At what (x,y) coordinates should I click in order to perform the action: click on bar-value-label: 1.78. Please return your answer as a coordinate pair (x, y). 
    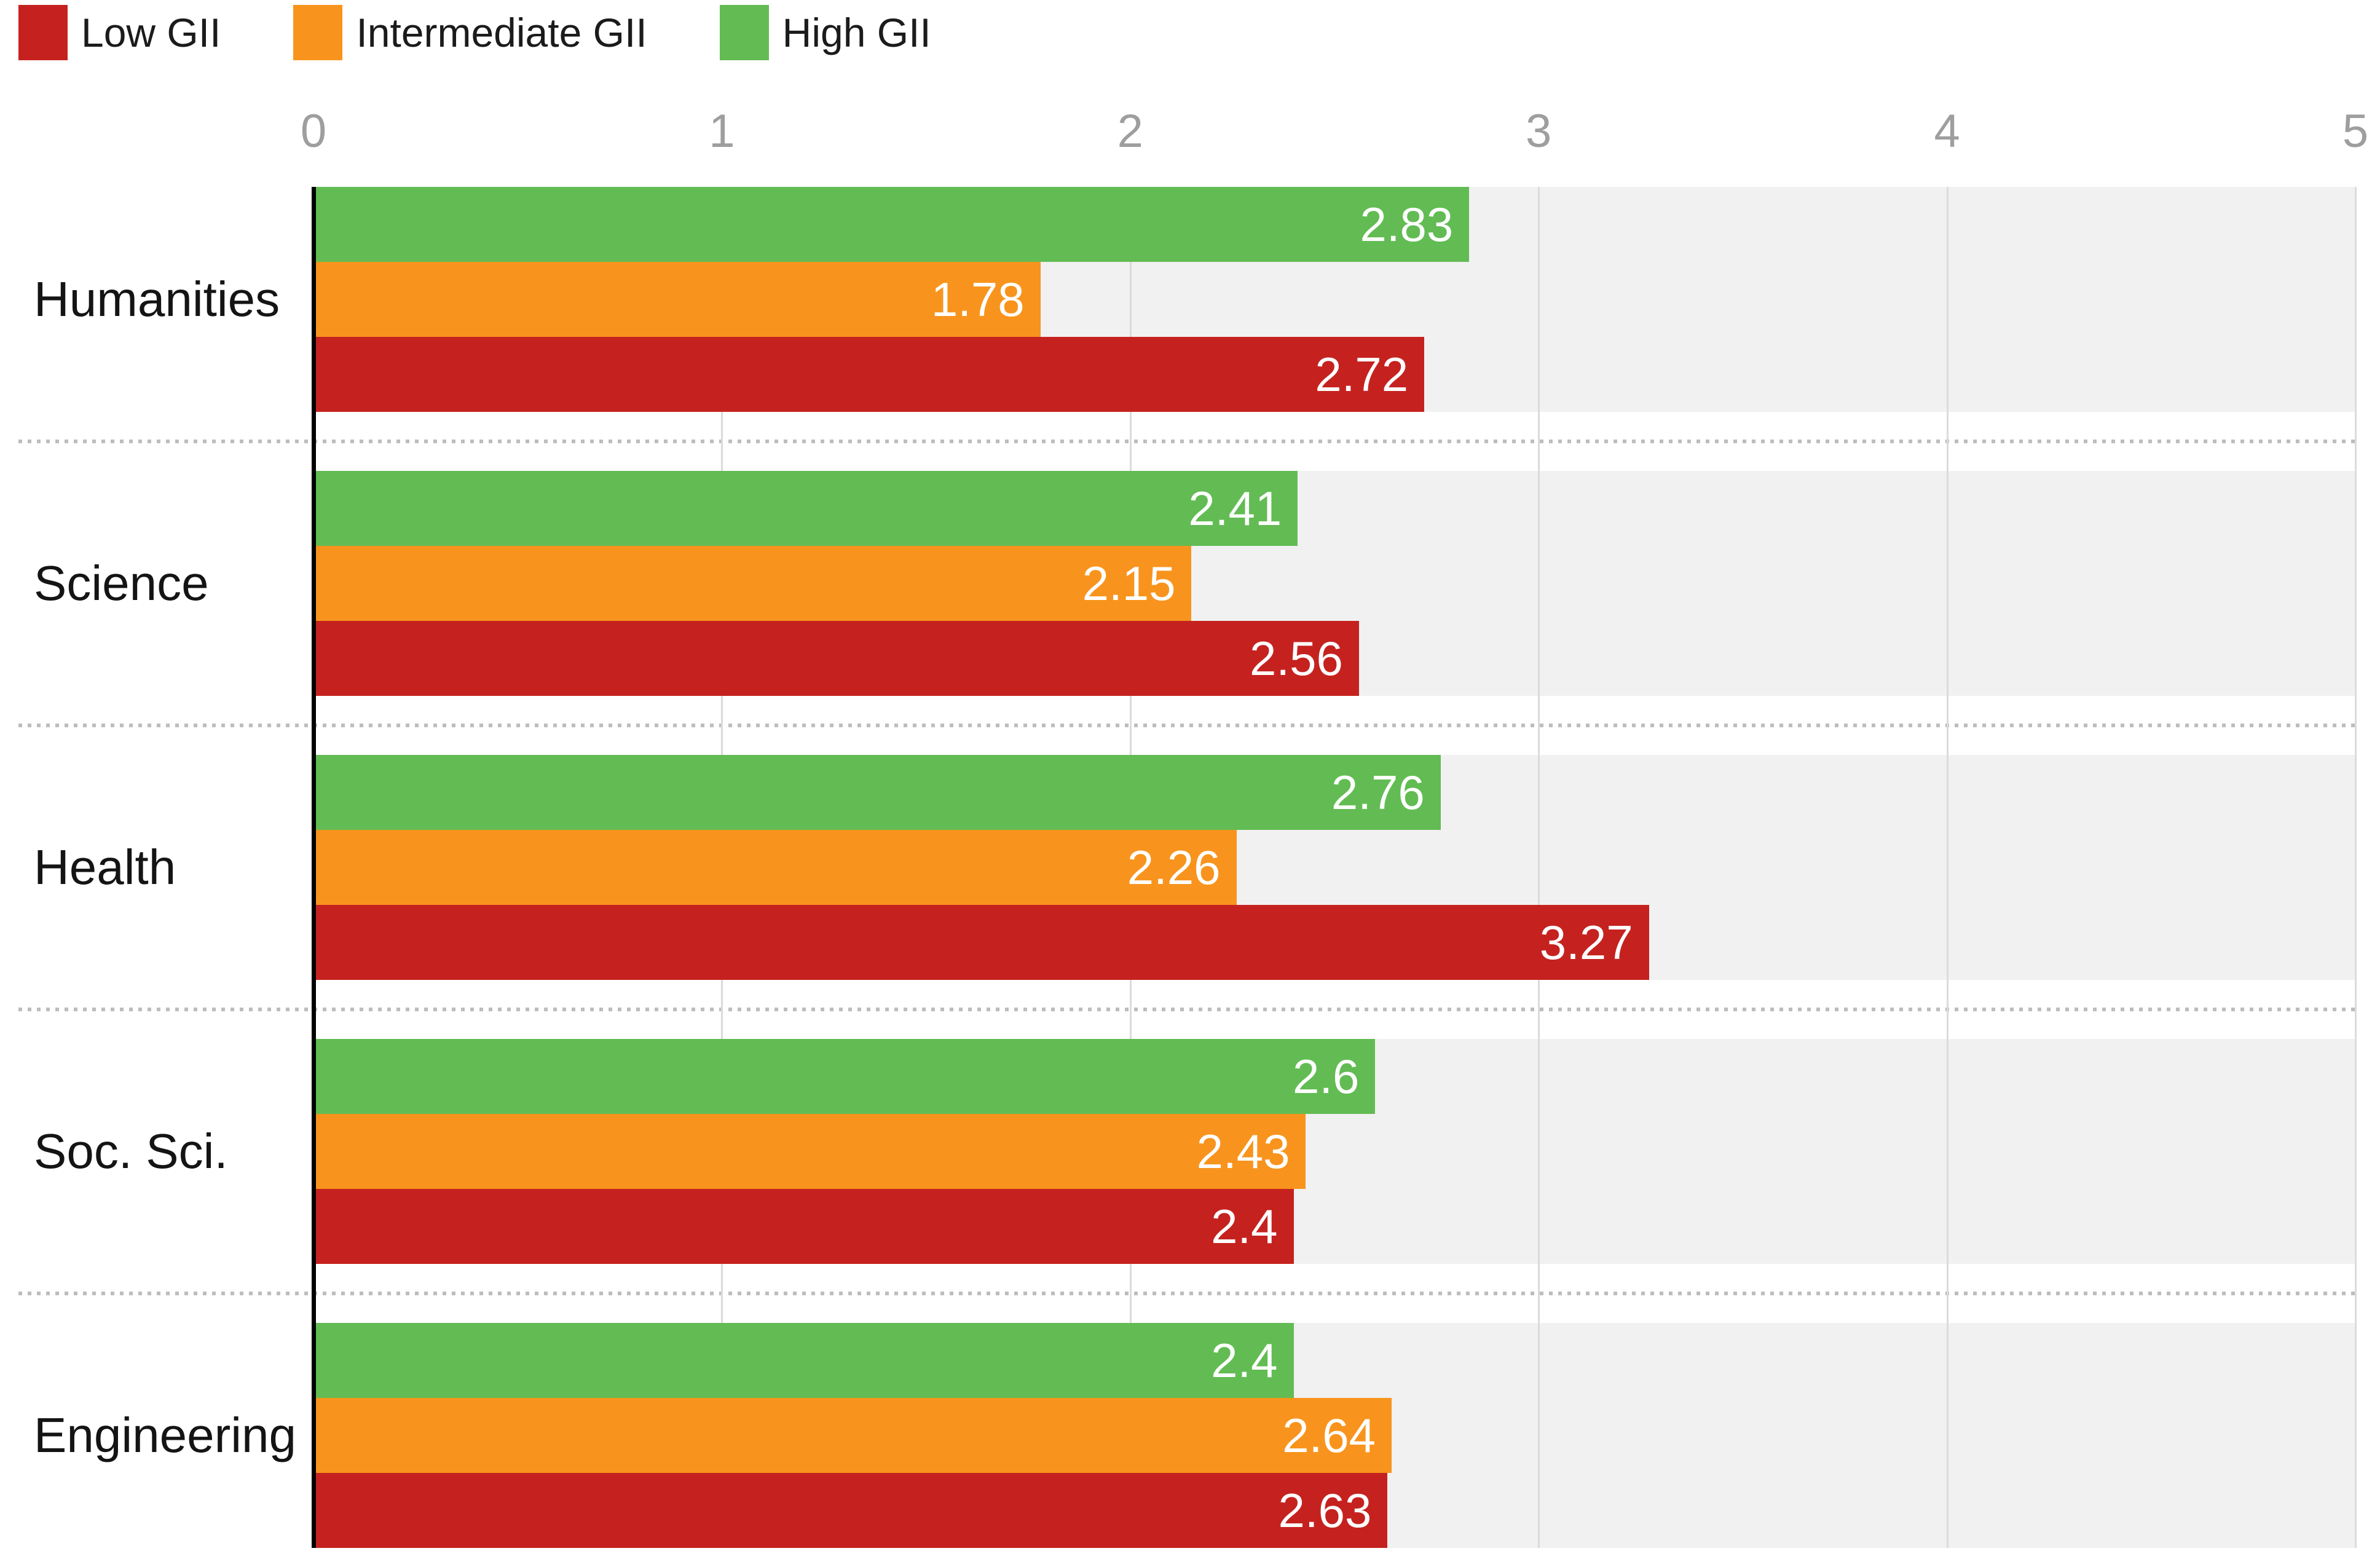
    Looking at the image, I should click on (978, 299).